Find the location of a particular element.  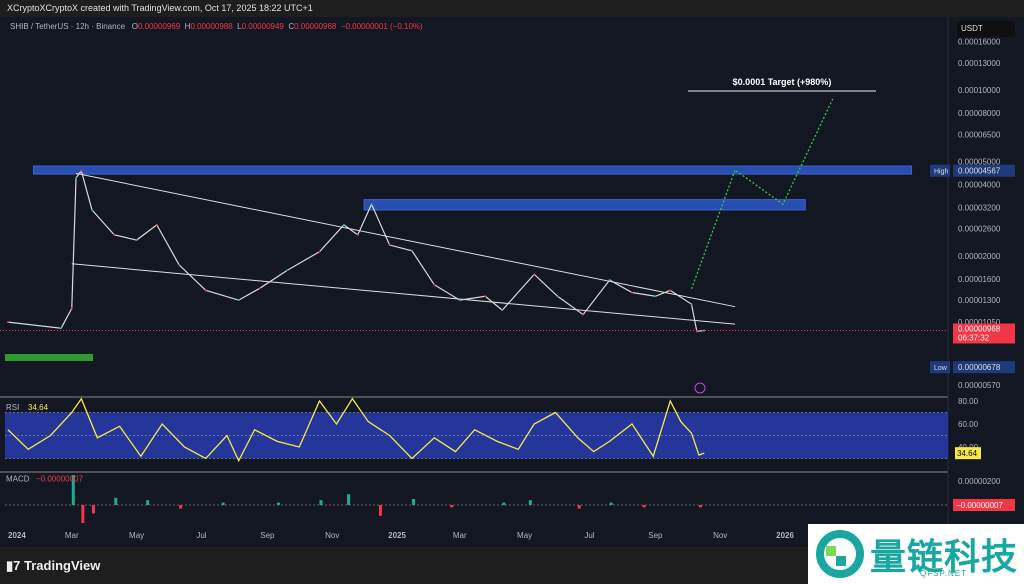

high-value: 0.00000988 is located at coordinates (211, 26).